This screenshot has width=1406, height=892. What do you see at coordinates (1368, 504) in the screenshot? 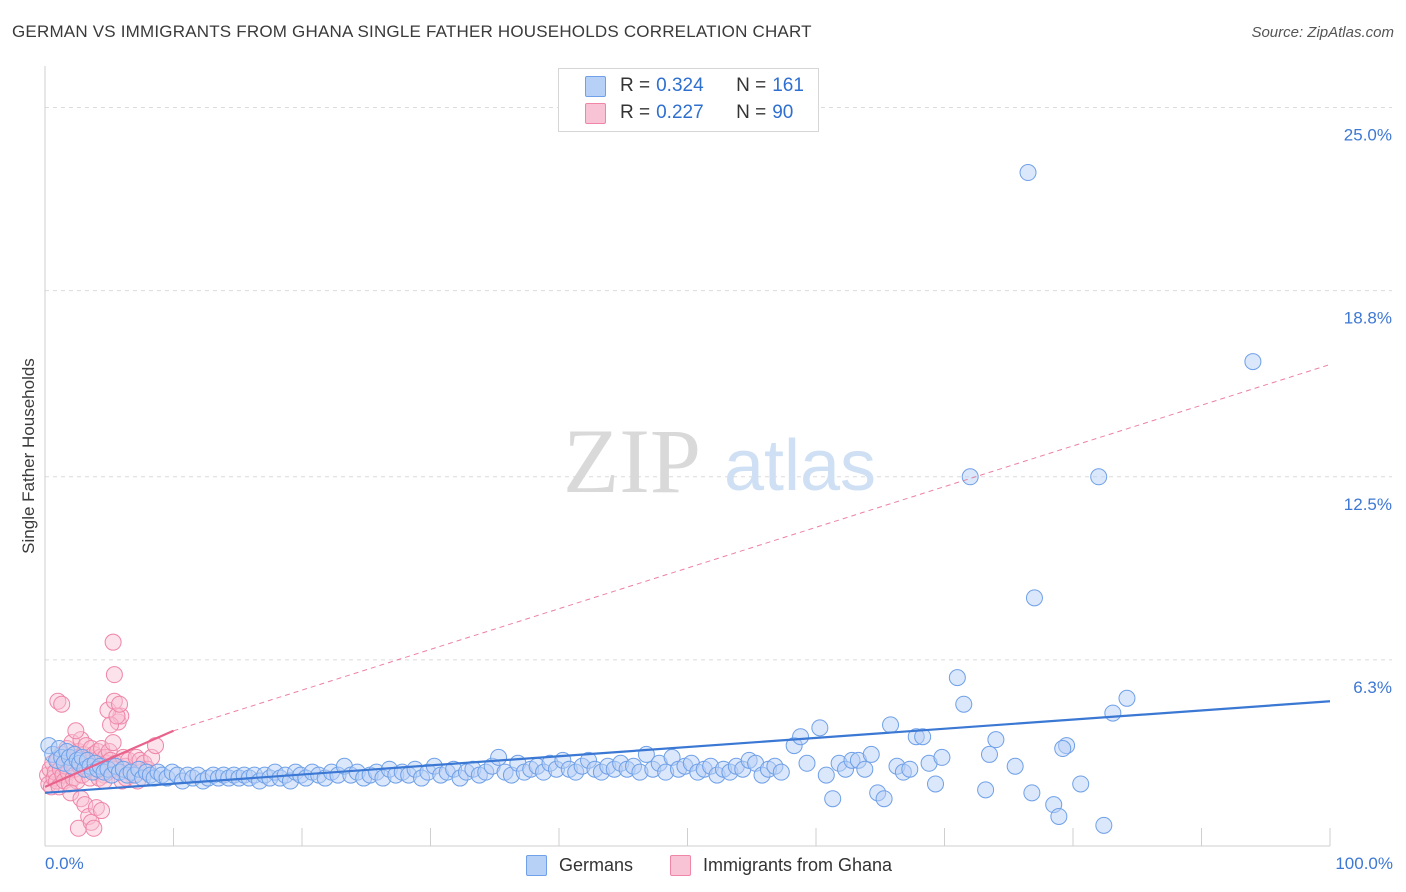
I see `y-tick-label: 12.5%` at bounding box center [1368, 504].